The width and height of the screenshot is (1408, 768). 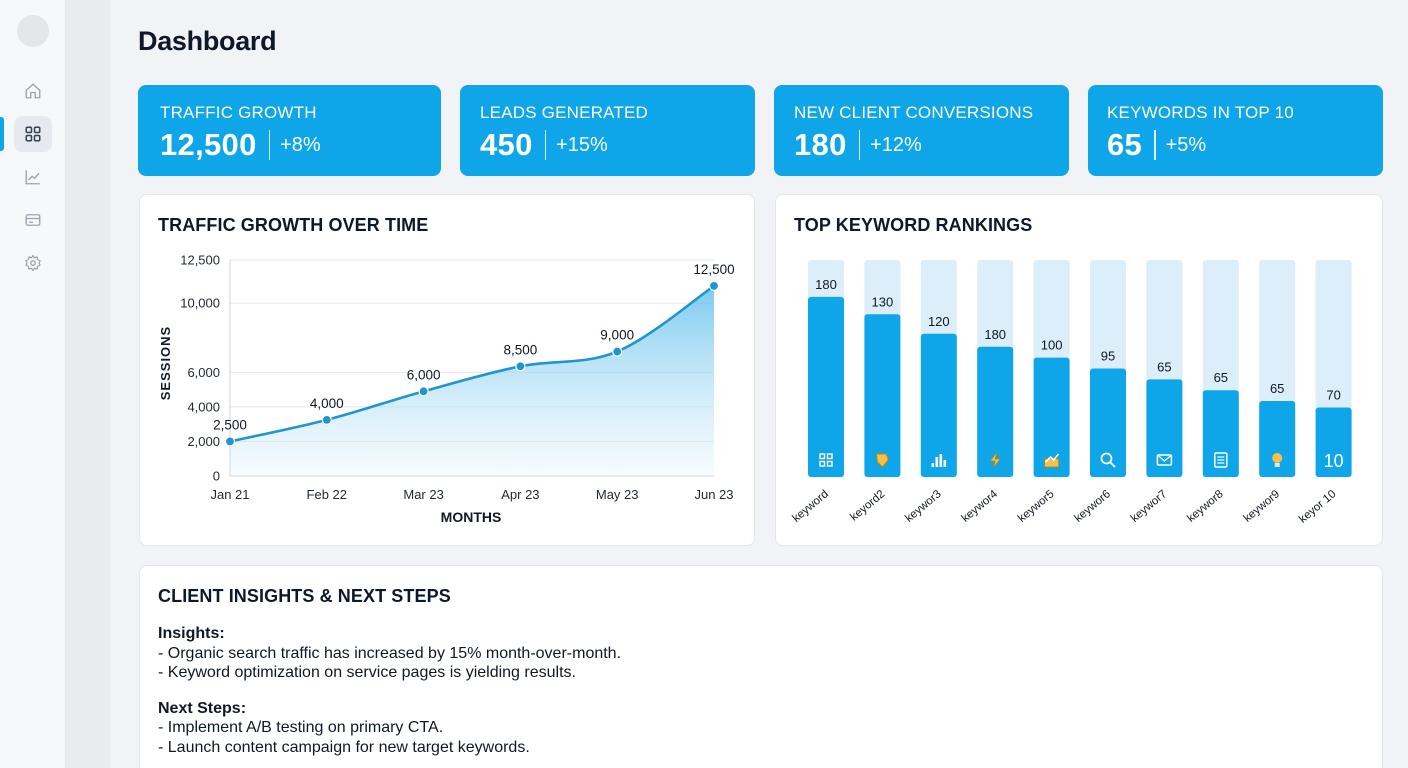 What do you see at coordinates (980, 506) in the screenshot?
I see `category-label: keywor4` at bounding box center [980, 506].